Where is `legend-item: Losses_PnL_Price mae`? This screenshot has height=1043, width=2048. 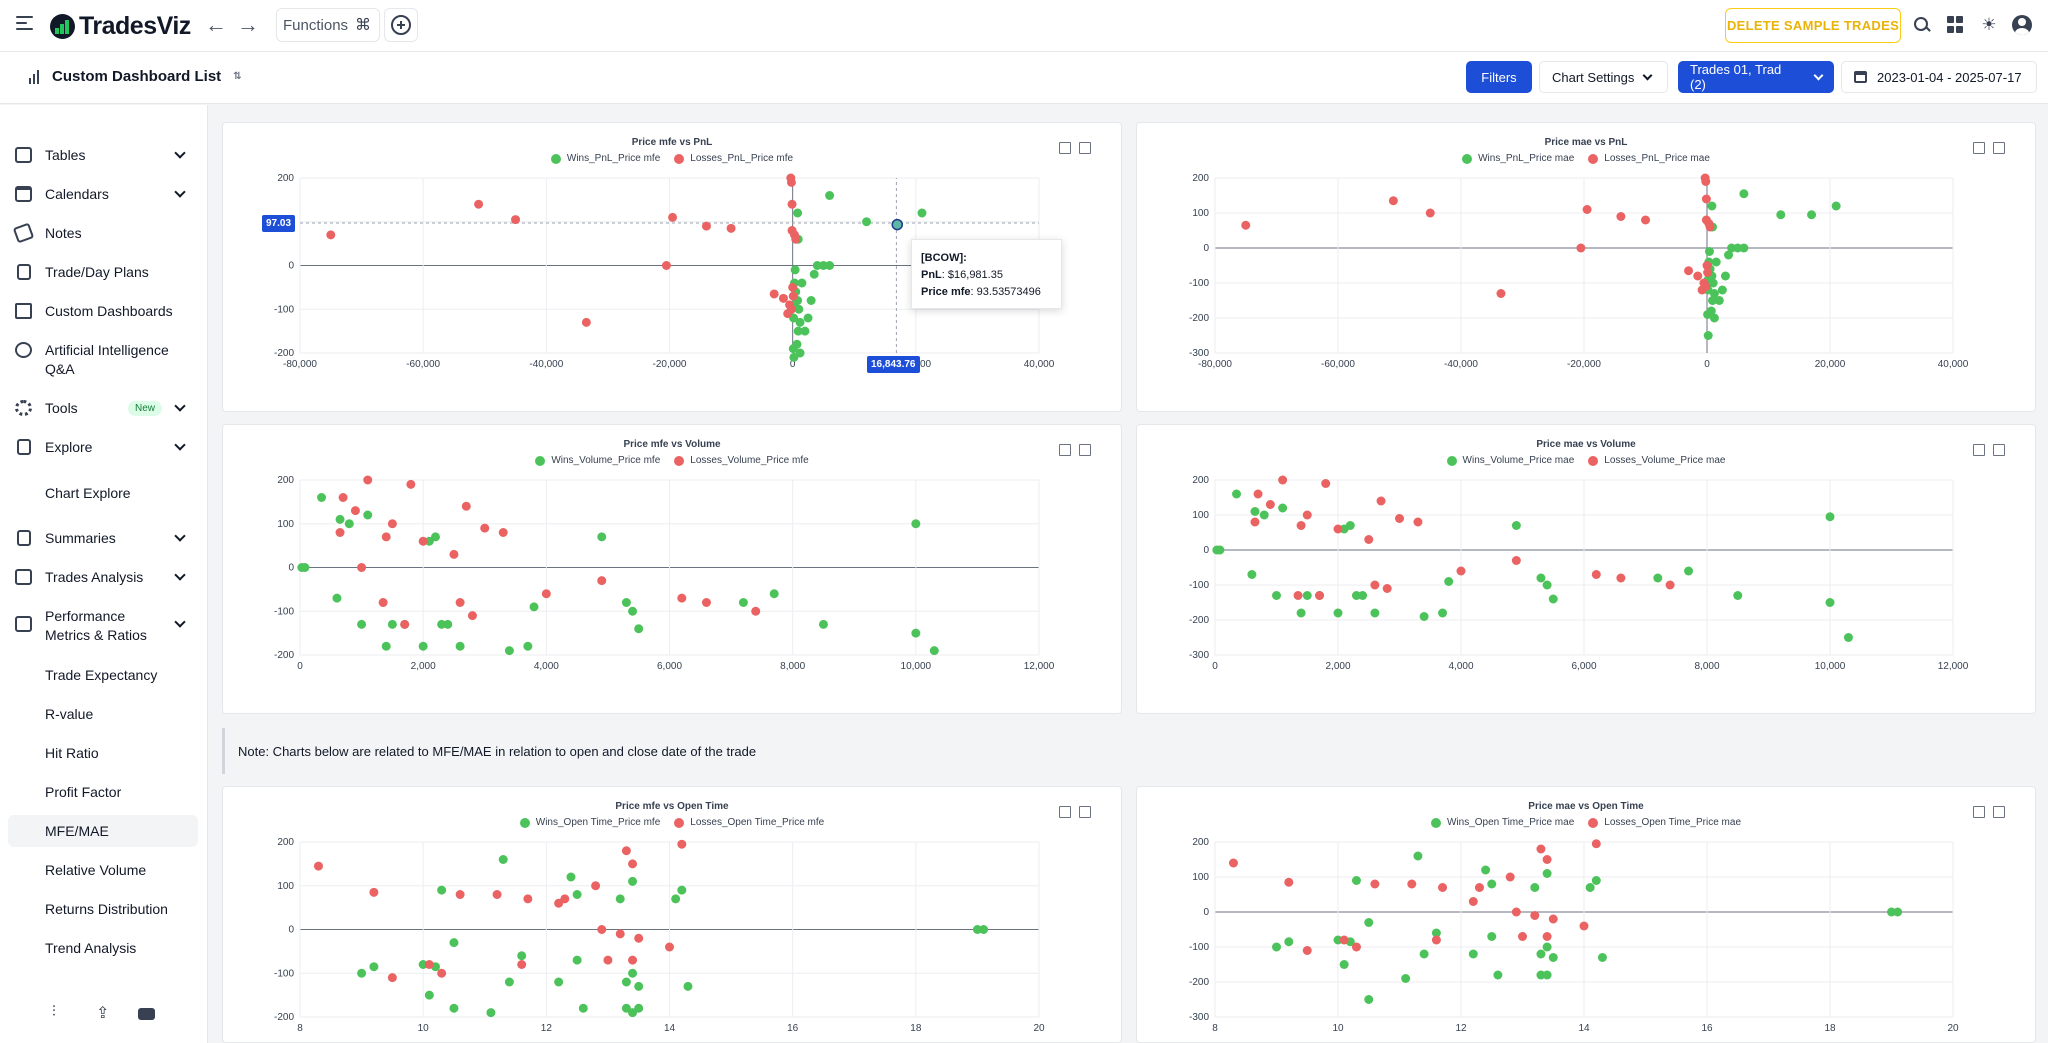
legend-item: Losses_PnL_Price mae is located at coordinates (1649, 158).